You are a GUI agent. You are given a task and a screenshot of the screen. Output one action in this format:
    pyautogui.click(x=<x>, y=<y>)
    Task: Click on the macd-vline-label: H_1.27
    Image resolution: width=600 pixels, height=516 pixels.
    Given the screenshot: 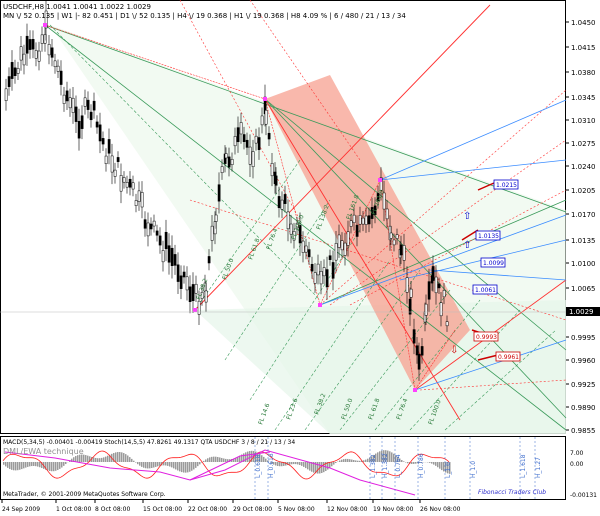 What is the action you would take?
    pyautogui.click(x=538, y=467)
    